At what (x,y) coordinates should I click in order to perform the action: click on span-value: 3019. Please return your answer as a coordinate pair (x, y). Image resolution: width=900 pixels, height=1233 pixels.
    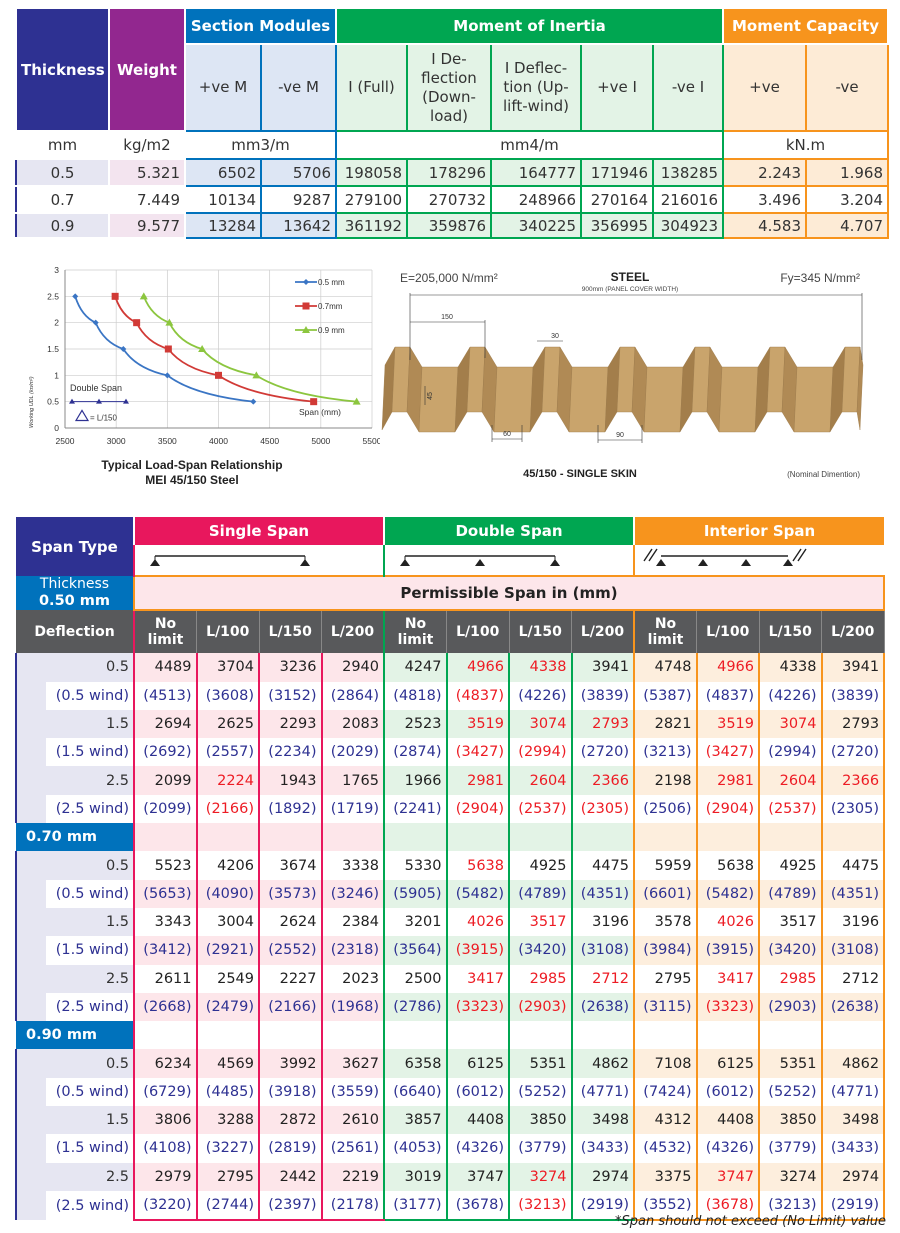
    Looking at the image, I should click on (415, 1176).